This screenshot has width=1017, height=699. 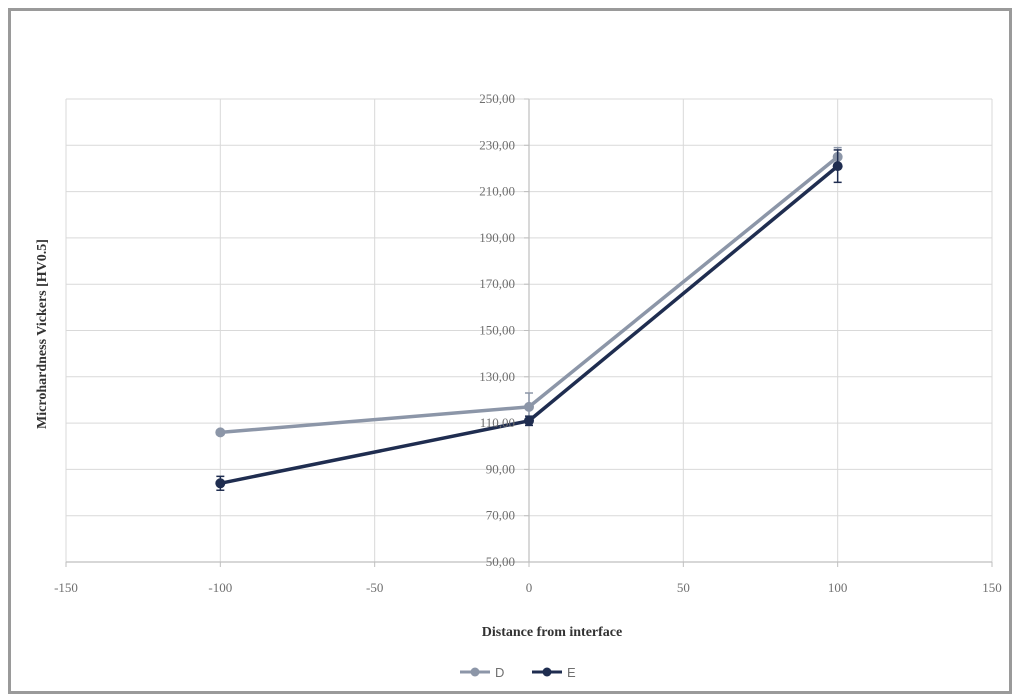 I want to click on legend-item-E: E, so click(x=554, y=672).